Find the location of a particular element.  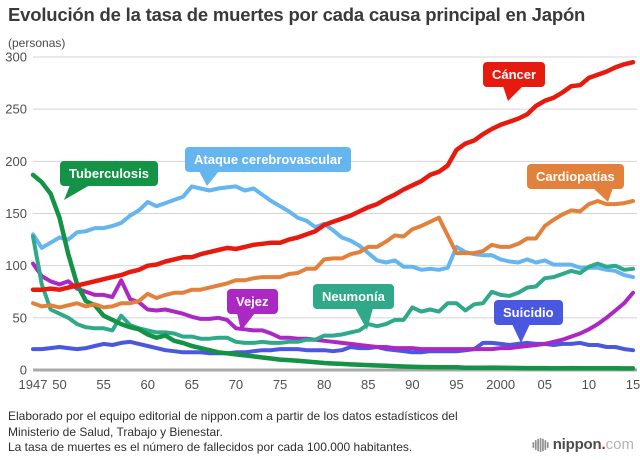

nippon-com-logo: nippon.com is located at coordinates (583, 445).